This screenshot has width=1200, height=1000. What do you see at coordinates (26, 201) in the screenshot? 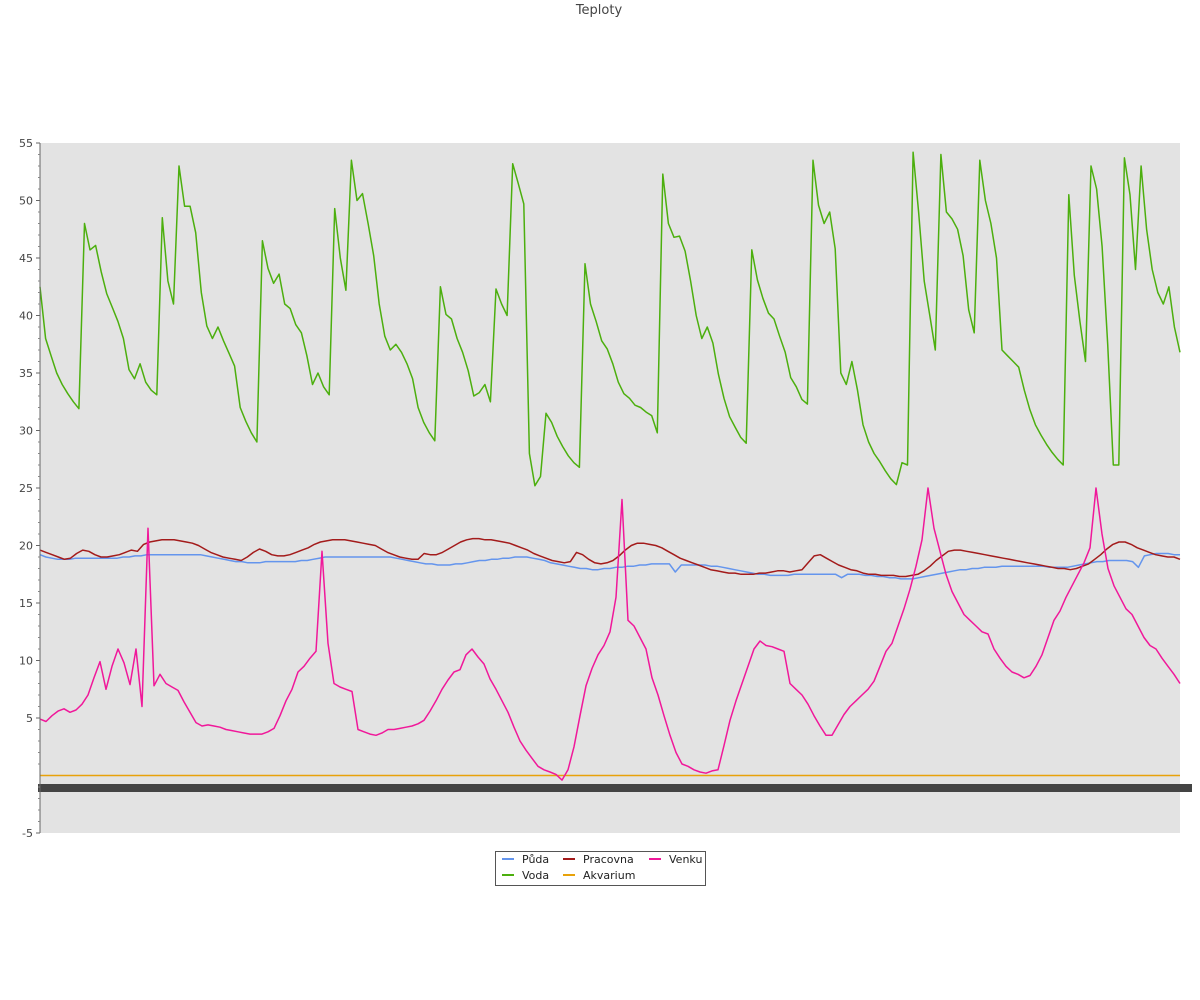
I see `y-tick-label: 50` at bounding box center [26, 201].